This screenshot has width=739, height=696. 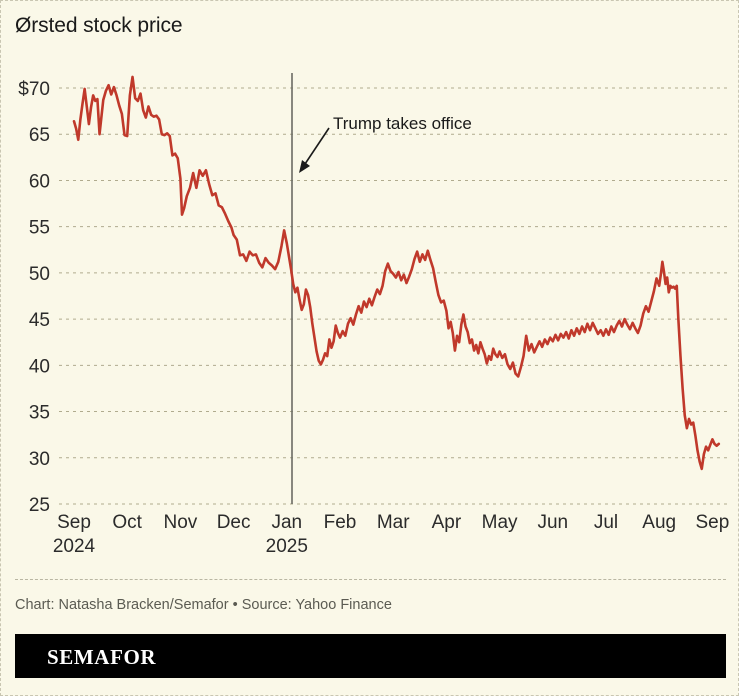 I want to click on page-title: Ørsted stock price, so click(x=99, y=25).